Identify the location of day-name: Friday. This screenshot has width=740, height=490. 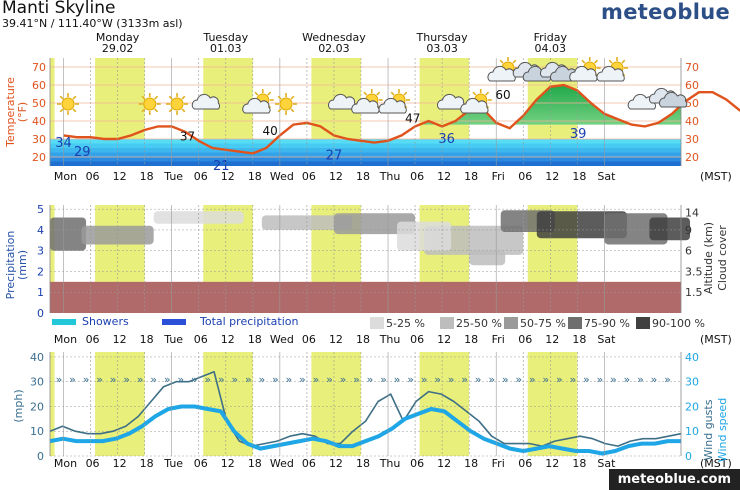
(551, 37).